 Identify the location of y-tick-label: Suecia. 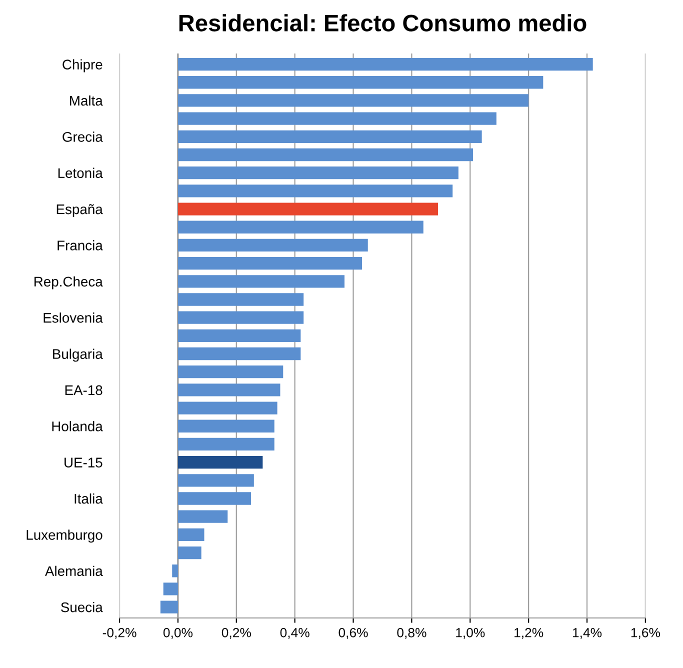
(82, 607).